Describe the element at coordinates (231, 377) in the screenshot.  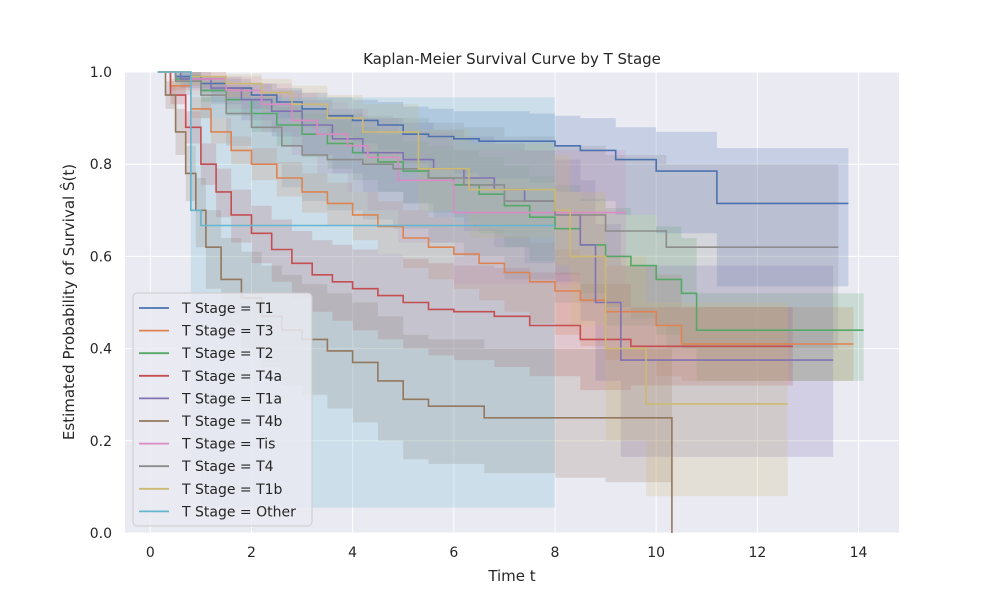
I see `legend-label: T Stage = T4a` at that location.